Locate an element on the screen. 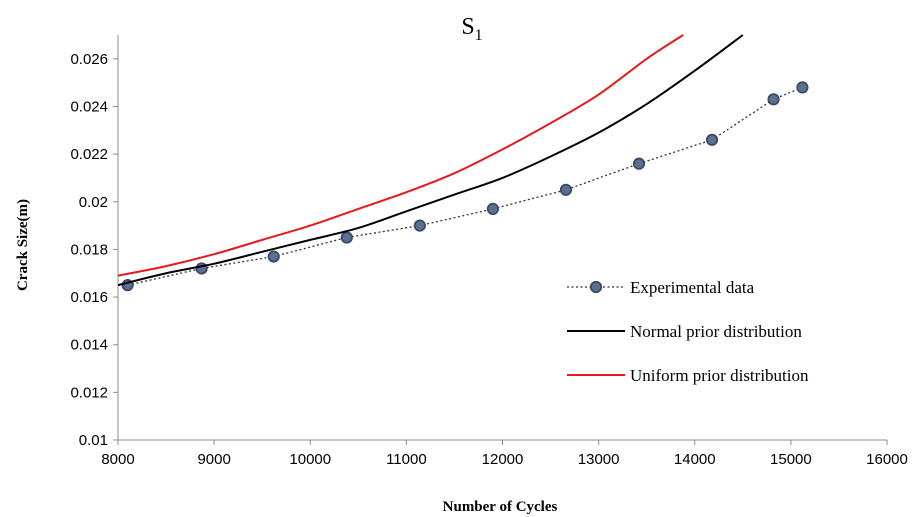 The image size is (916, 517). x-tick-label: 8000 is located at coordinates (117, 459).